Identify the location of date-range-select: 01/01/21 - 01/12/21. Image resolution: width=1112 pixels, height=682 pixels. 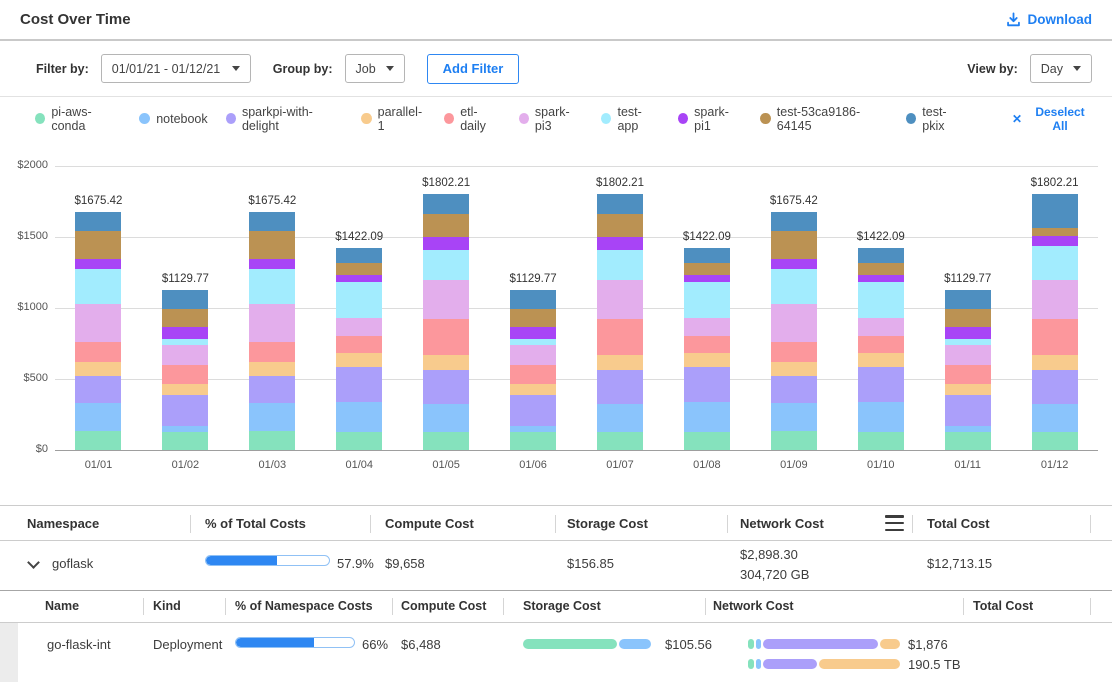
(175, 68).